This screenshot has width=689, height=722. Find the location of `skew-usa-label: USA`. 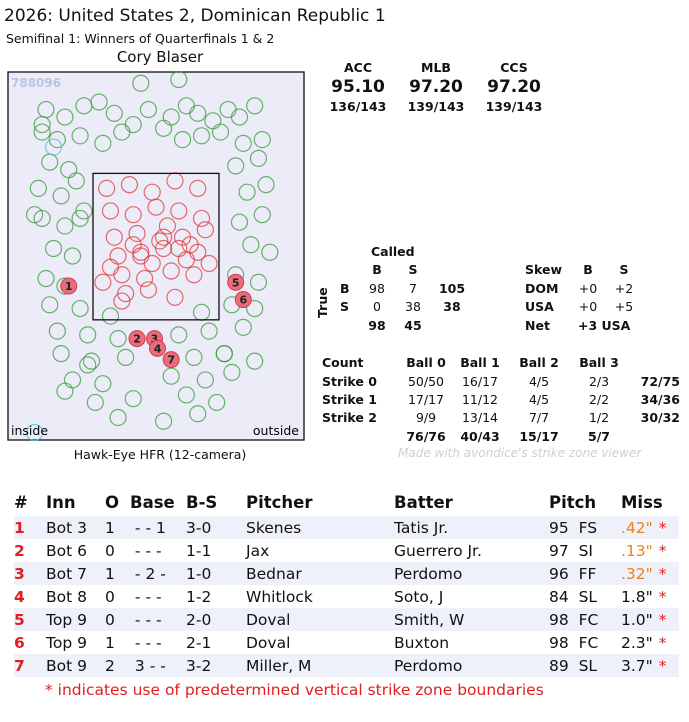

skew-usa-label: USA is located at coordinates (539, 306).